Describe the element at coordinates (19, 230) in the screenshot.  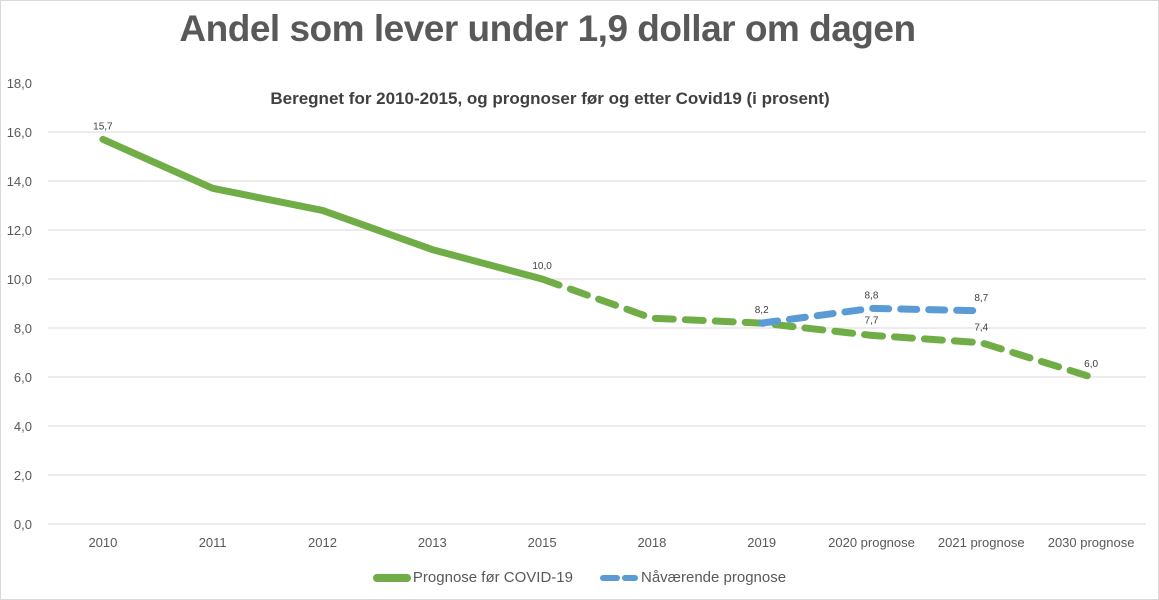
I see `y-tick-label: 12,0` at that location.